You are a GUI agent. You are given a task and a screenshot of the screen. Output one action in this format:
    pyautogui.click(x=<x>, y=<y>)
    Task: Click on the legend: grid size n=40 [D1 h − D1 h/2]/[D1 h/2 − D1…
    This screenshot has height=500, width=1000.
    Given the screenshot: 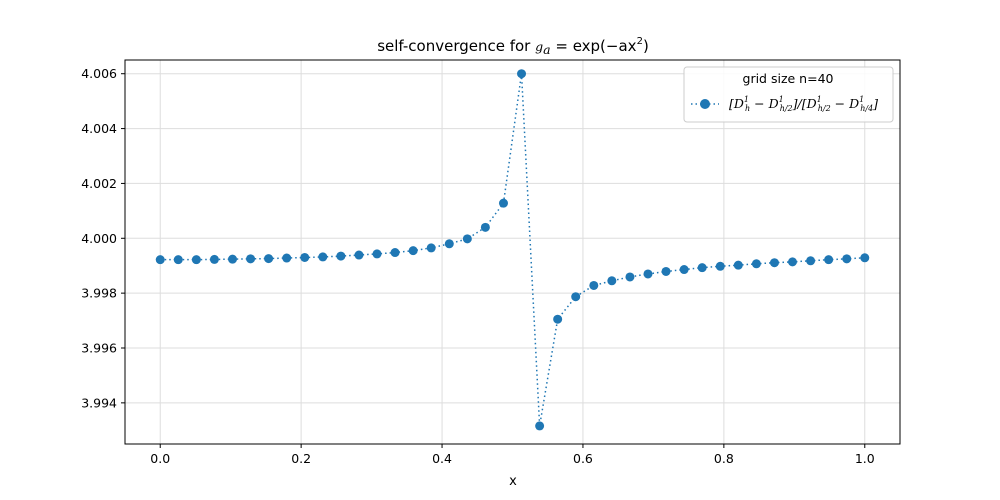 What is the action you would take?
    pyautogui.click(x=788, y=94)
    